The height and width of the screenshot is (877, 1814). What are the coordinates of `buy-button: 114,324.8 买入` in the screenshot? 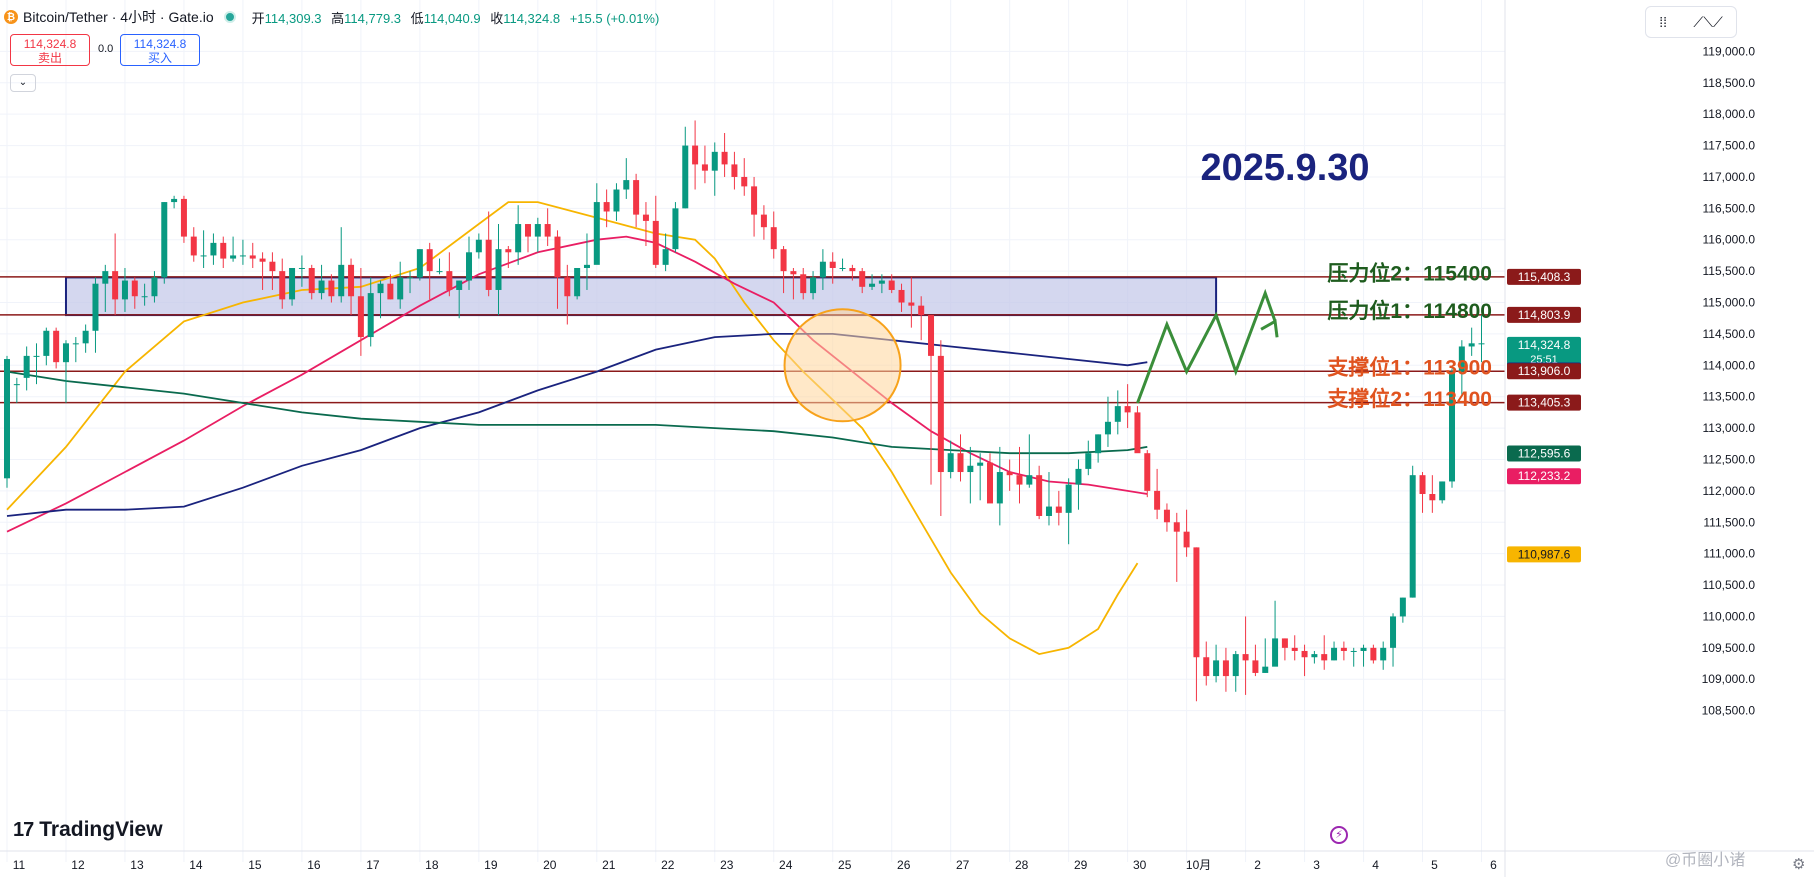 It's located at (160, 50).